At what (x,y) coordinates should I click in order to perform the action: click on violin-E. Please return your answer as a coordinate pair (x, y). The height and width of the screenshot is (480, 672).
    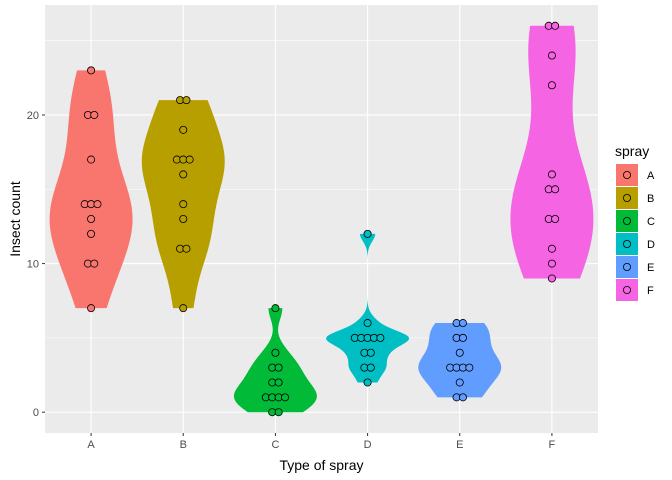
    Looking at the image, I should click on (460, 360).